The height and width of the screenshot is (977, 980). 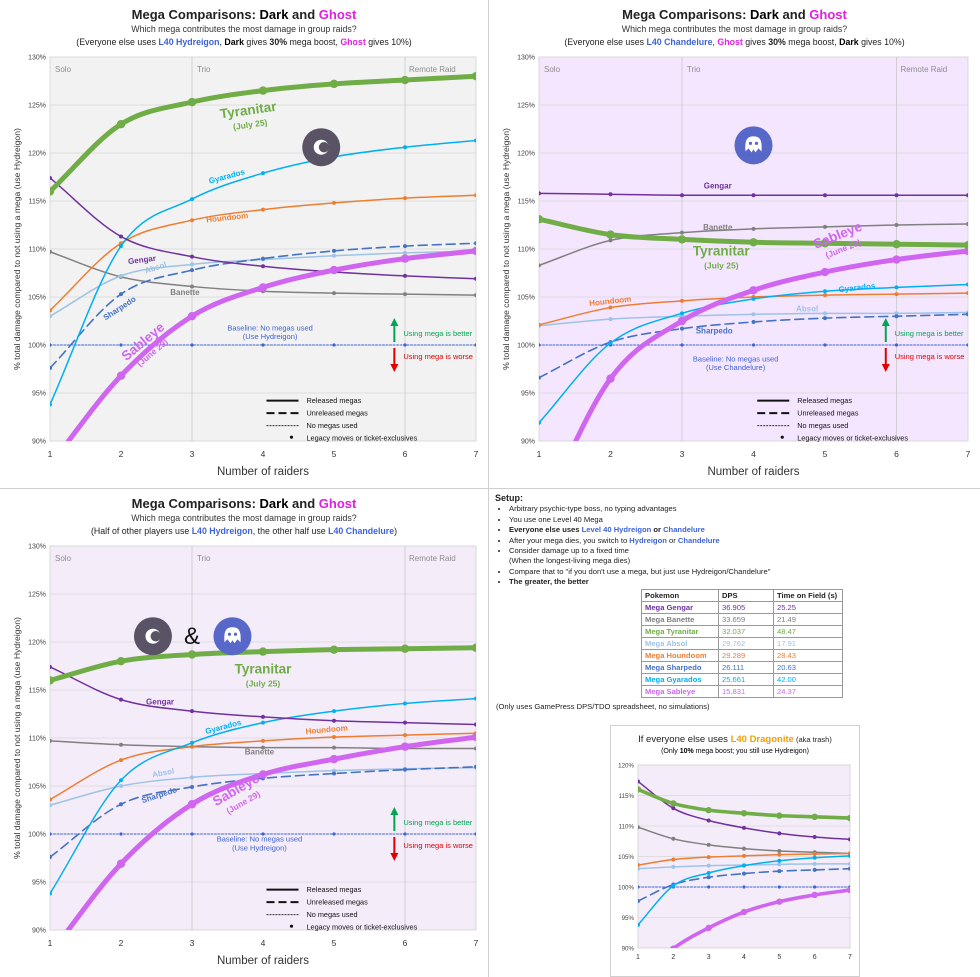 I want to click on chart-title-prefix: Mega Comparisons:, so click(x=196, y=503).